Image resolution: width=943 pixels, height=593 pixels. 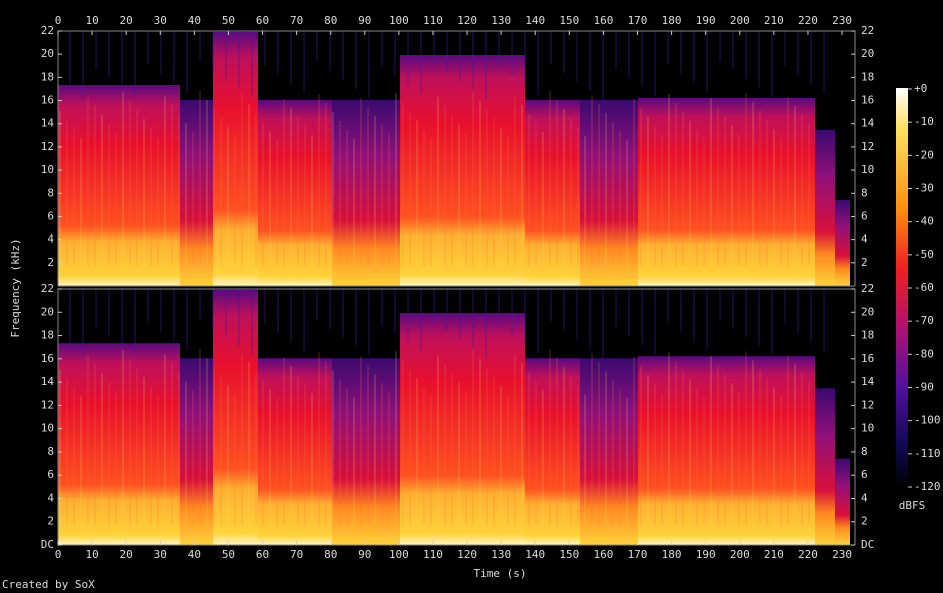 I want to click on colorbar-tick-label: -90, so click(x=924, y=387).